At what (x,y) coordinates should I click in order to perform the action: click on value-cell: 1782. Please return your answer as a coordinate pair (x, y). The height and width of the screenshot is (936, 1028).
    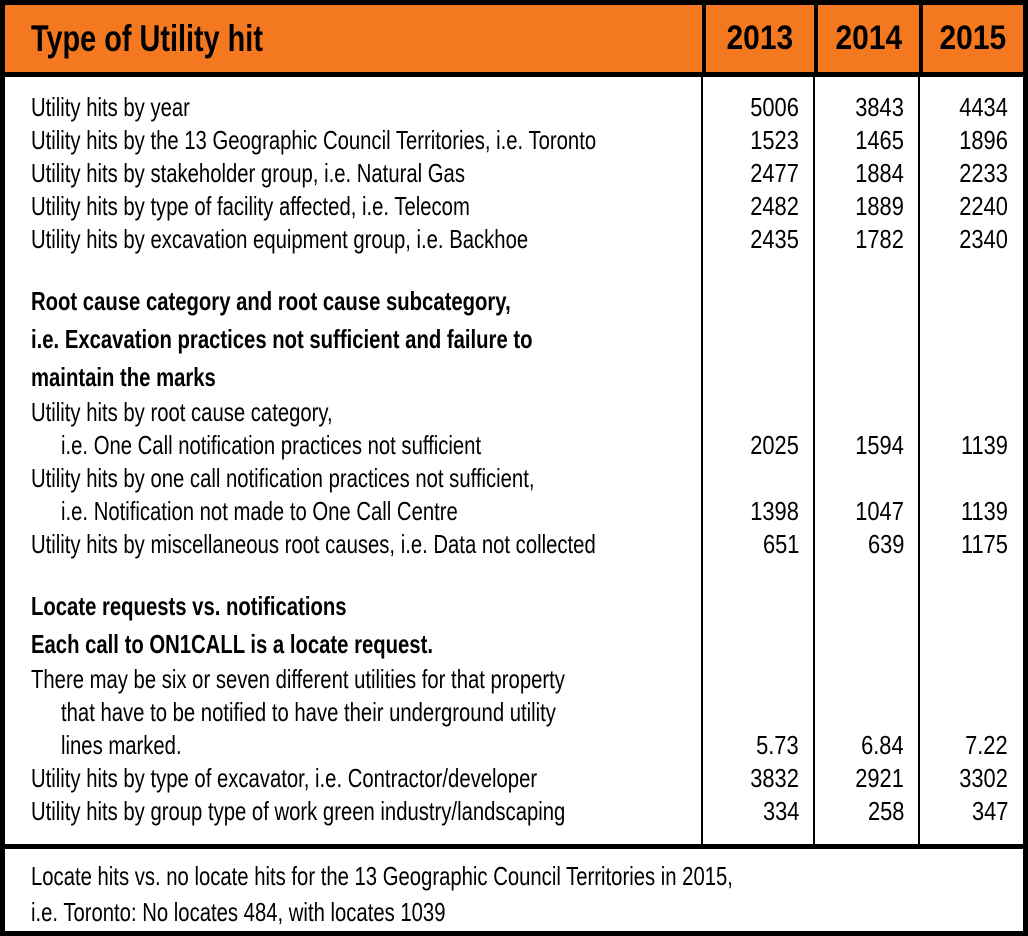
    Looking at the image, I should click on (866, 239).